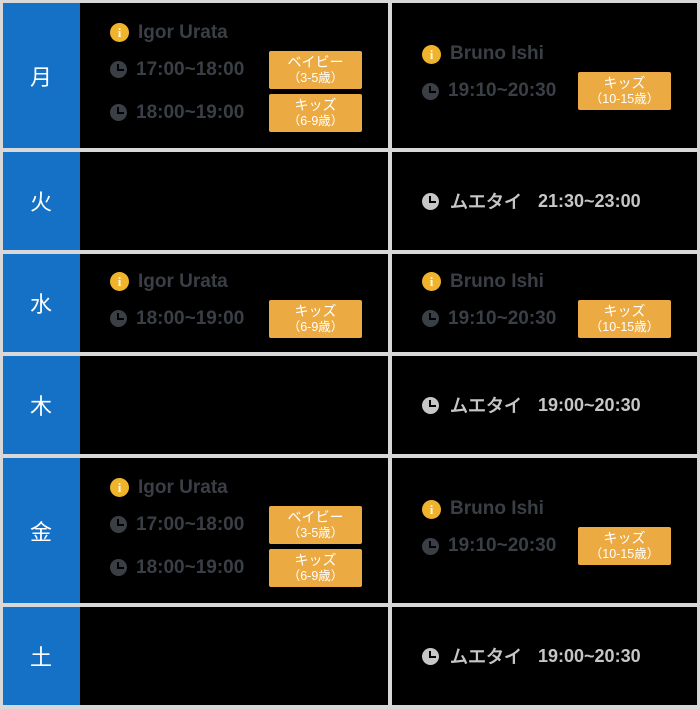 The image size is (700, 709). I want to click on day-label: 月, so click(41, 77).